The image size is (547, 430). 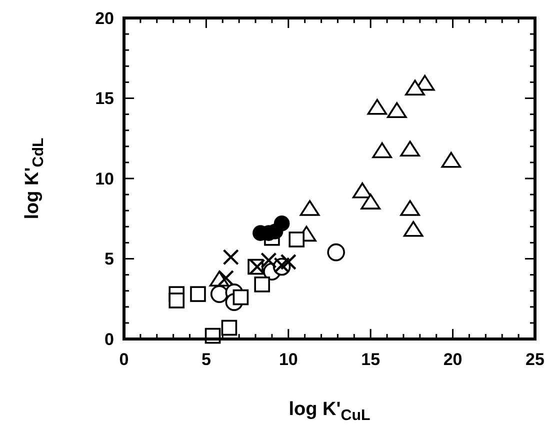 I want to click on y-tick-label: 20, so click(x=104, y=18).